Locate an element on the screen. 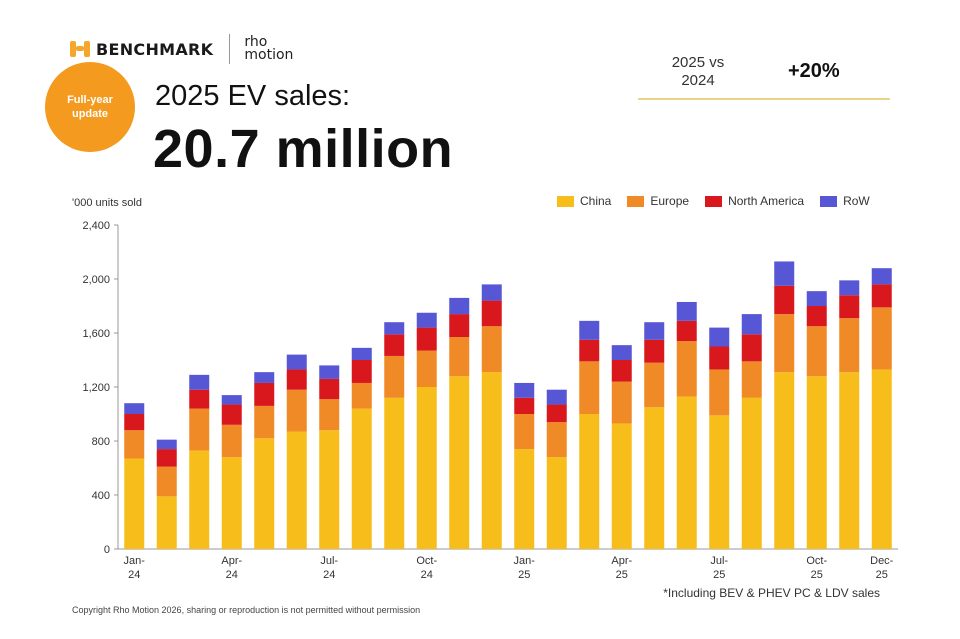 This screenshot has width=960, height=639. legend-swatch-row is located at coordinates (829, 201).